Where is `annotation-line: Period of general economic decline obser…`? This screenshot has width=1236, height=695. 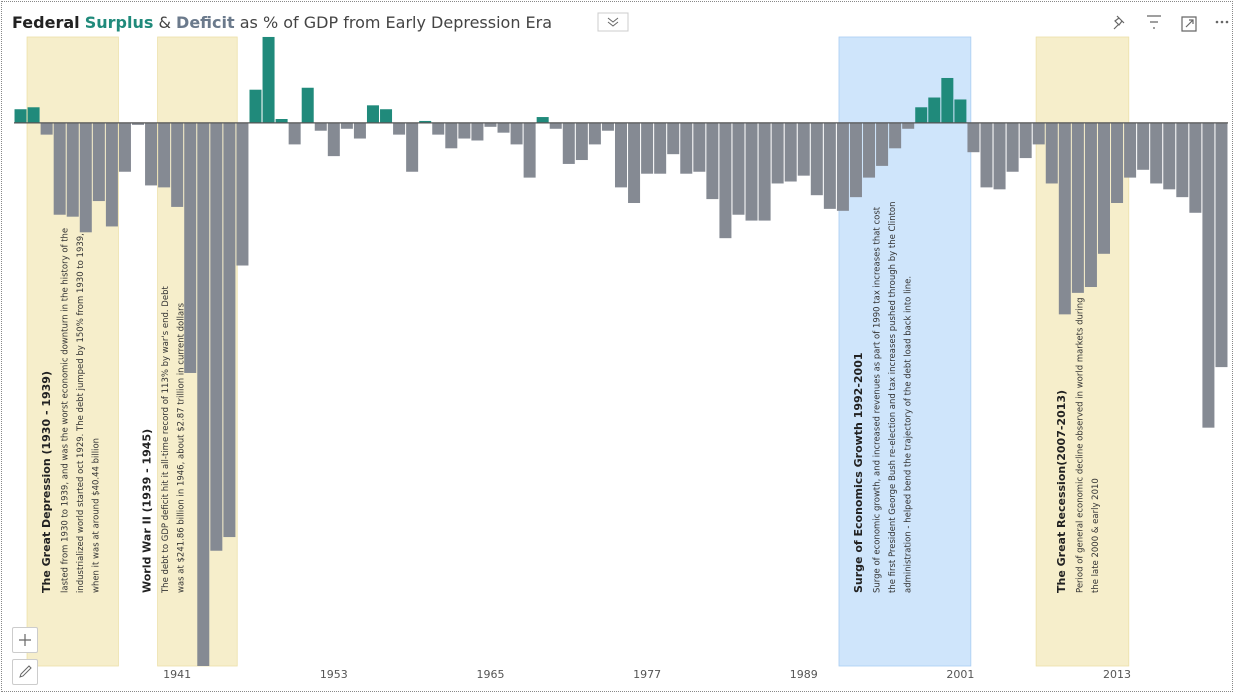 annotation-line: Period of general economic decline obser… is located at coordinates (1081, 445).